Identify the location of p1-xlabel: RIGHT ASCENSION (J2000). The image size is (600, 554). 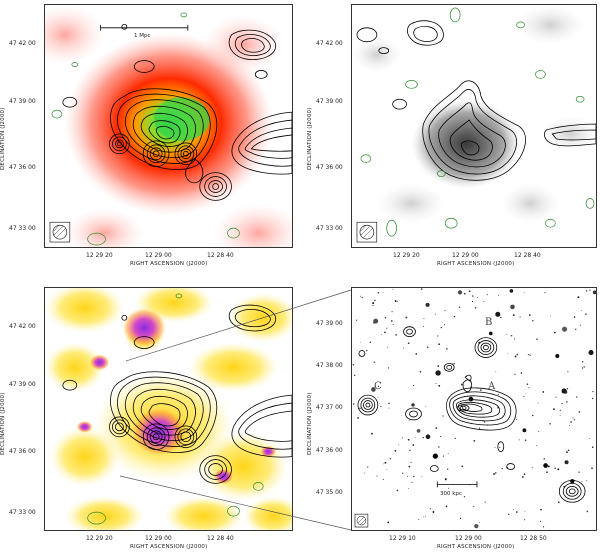
(169, 264).